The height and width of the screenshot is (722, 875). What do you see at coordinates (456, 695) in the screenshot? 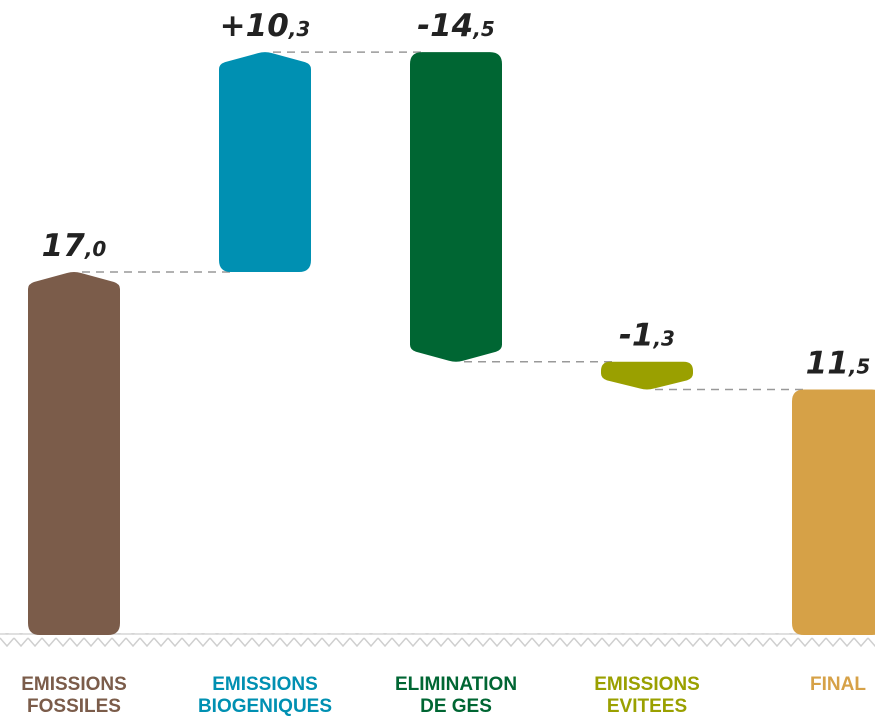
I see `category-label: ELIMINATION DE GES` at bounding box center [456, 695].